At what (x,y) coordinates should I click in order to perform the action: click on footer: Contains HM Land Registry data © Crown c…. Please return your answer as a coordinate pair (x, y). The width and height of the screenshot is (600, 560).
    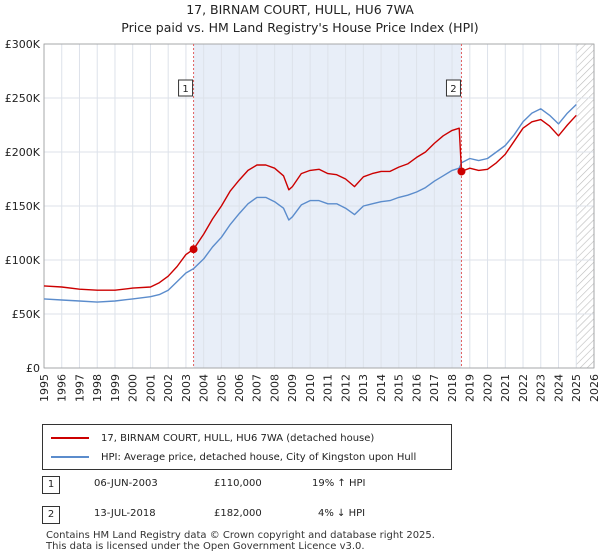
    Looking at the image, I should click on (240, 541).